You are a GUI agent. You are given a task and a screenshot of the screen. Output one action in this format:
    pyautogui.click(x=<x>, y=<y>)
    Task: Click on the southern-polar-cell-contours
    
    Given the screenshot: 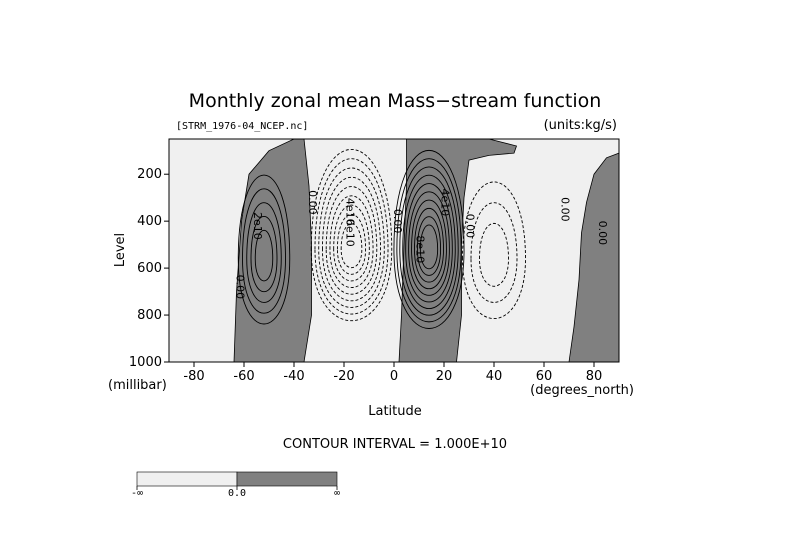 What is the action you would take?
    pyautogui.click(x=264, y=249)
    